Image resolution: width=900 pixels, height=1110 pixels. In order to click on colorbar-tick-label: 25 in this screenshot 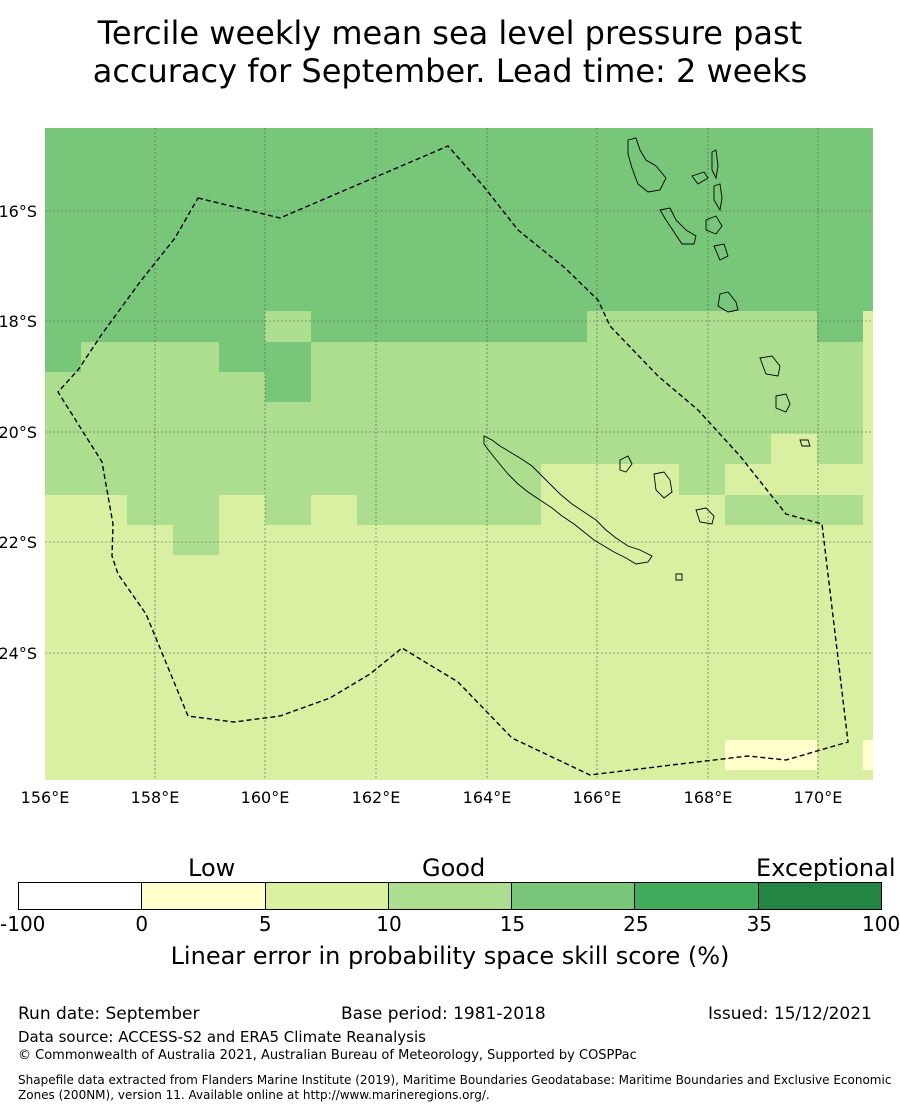, I will do `click(636, 924)`.